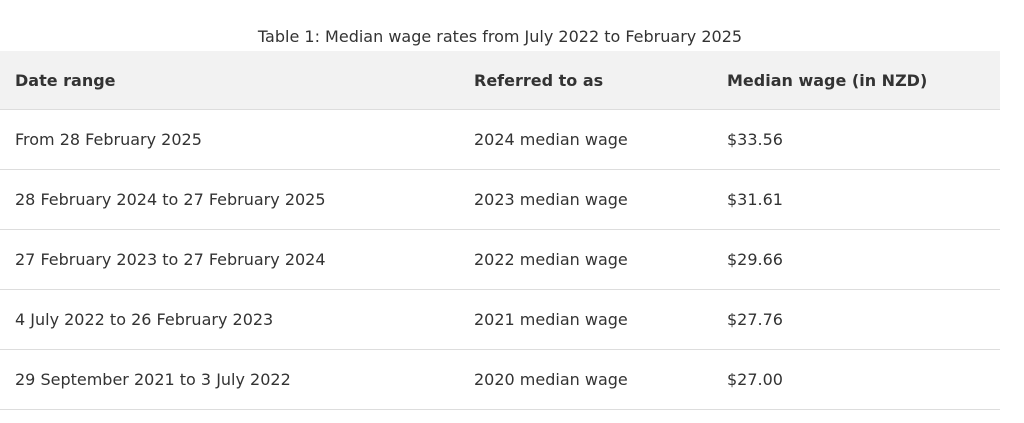 The height and width of the screenshot is (423, 1024). What do you see at coordinates (856, 259) in the screenshot?
I see `table-cell: $29.66` at bounding box center [856, 259].